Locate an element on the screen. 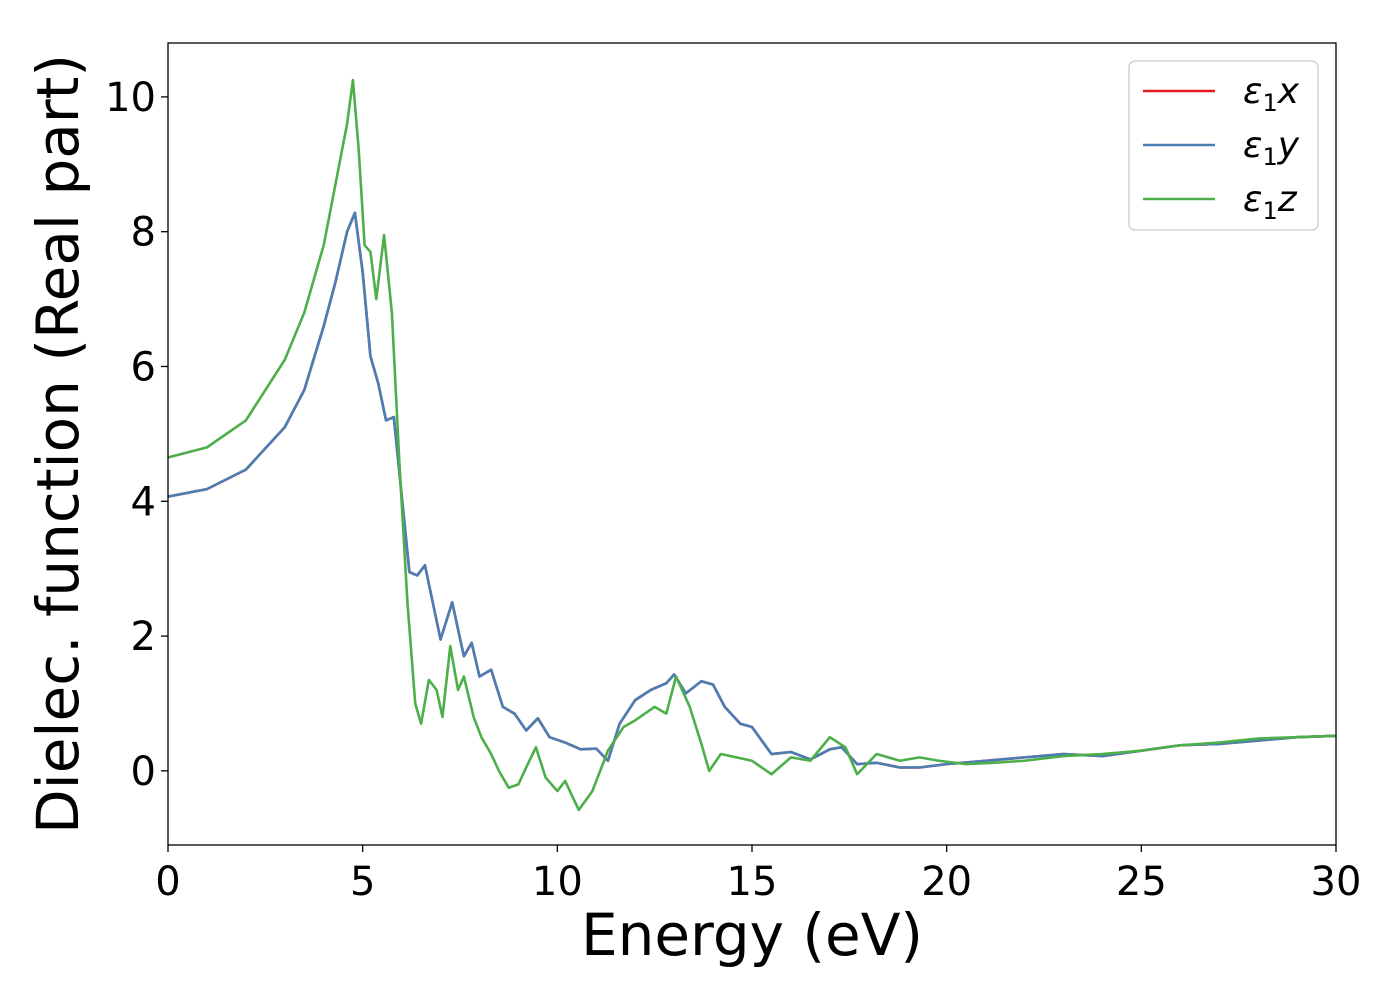 This screenshot has width=1400, height=1000. legend: ε1x ε1y ε1z is located at coordinates (1223, 145).